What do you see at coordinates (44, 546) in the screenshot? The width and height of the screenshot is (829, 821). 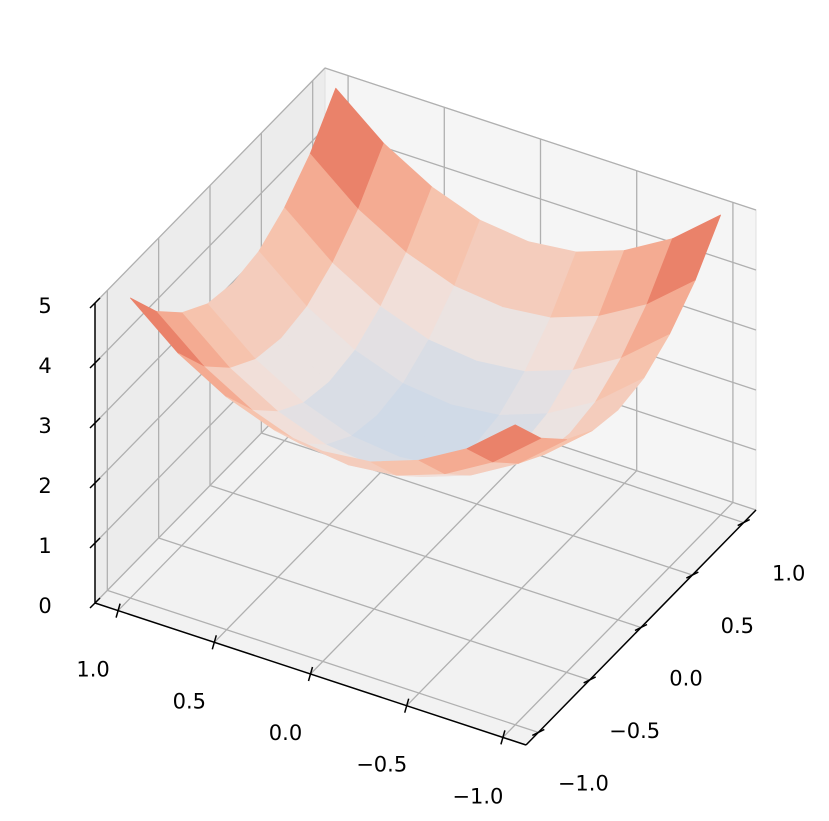 I see `z-tick-label: 1` at bounding box center [44, 546].